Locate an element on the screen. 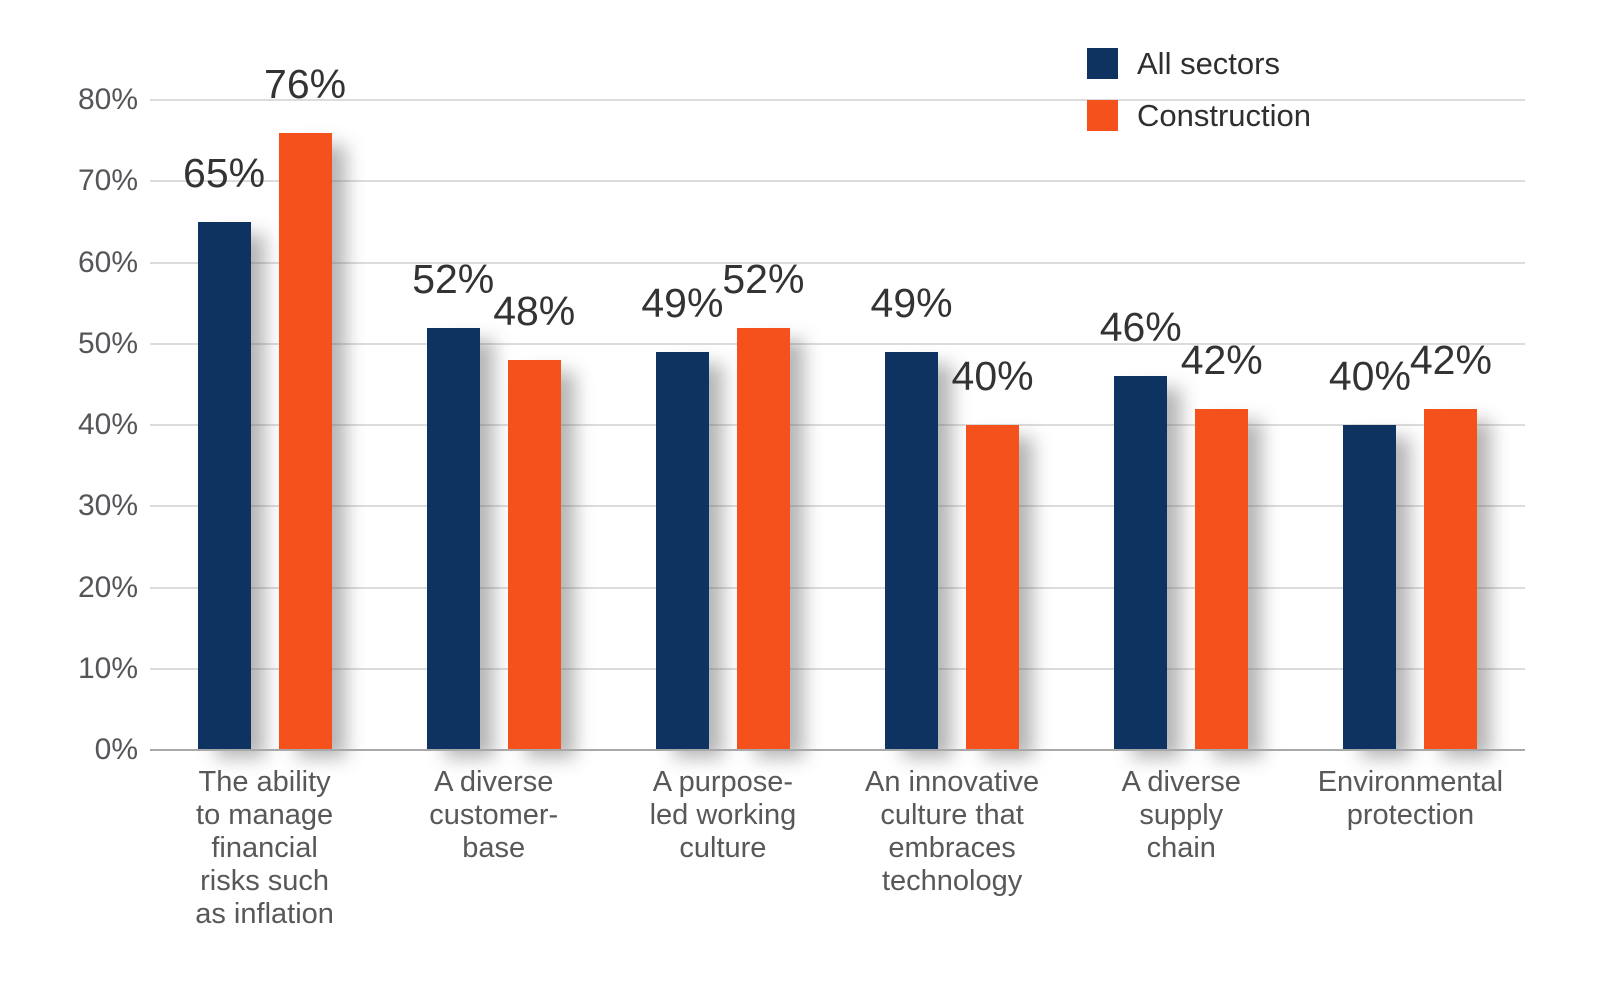 The height and width of the screenshot is (981, 1600). bar-group-4: 49% 40% is located at coordinates (952, 516).